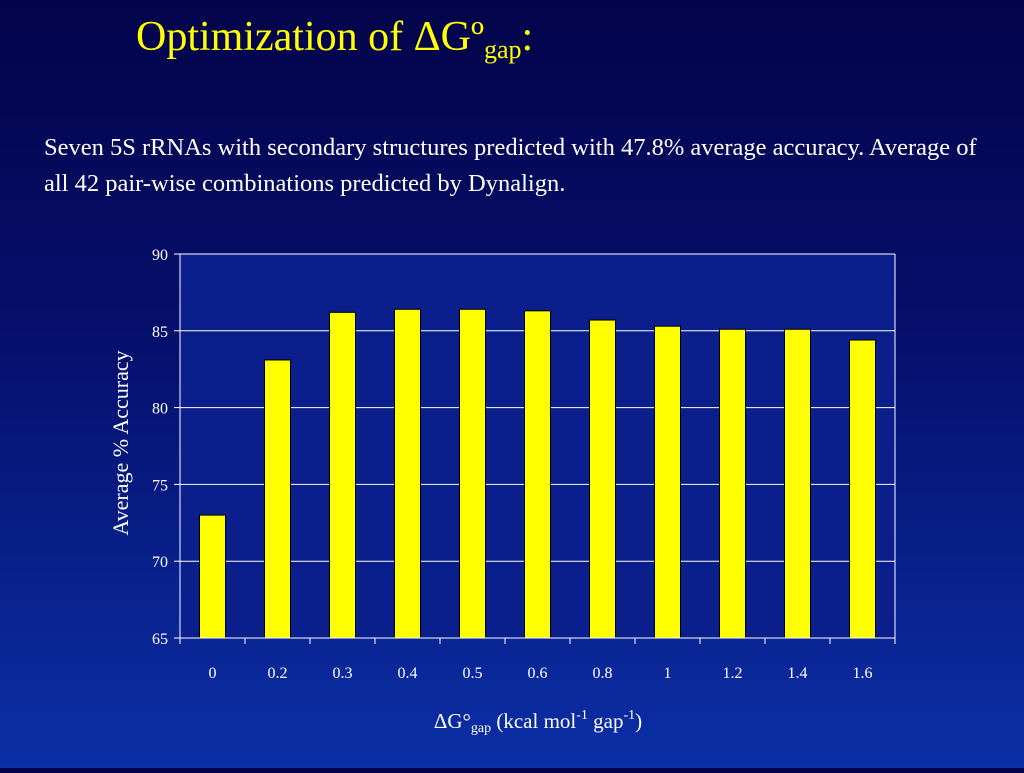 The height and width of the screenshot is (773, 1024). What do you see at coordinates (408, 673) in the screenshot?
I see `x-tick-label-0.4: 0.4` at bounding box center [408, 673].